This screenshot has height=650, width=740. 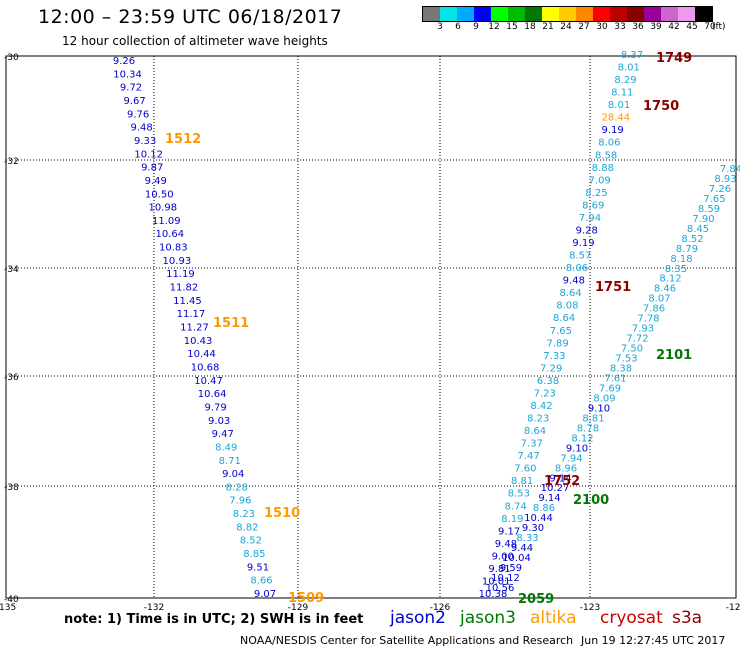 What do you see at coordinates (720, 189) in the screenshot?
I see `wave-height-label: 7.26` at bounding box center [720, 189].